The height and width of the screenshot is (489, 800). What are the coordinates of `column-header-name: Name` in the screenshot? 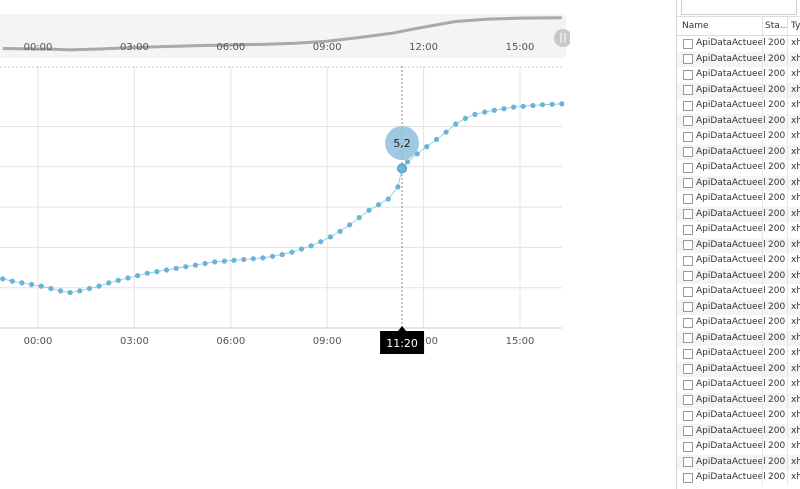 It's located at (695, 26).